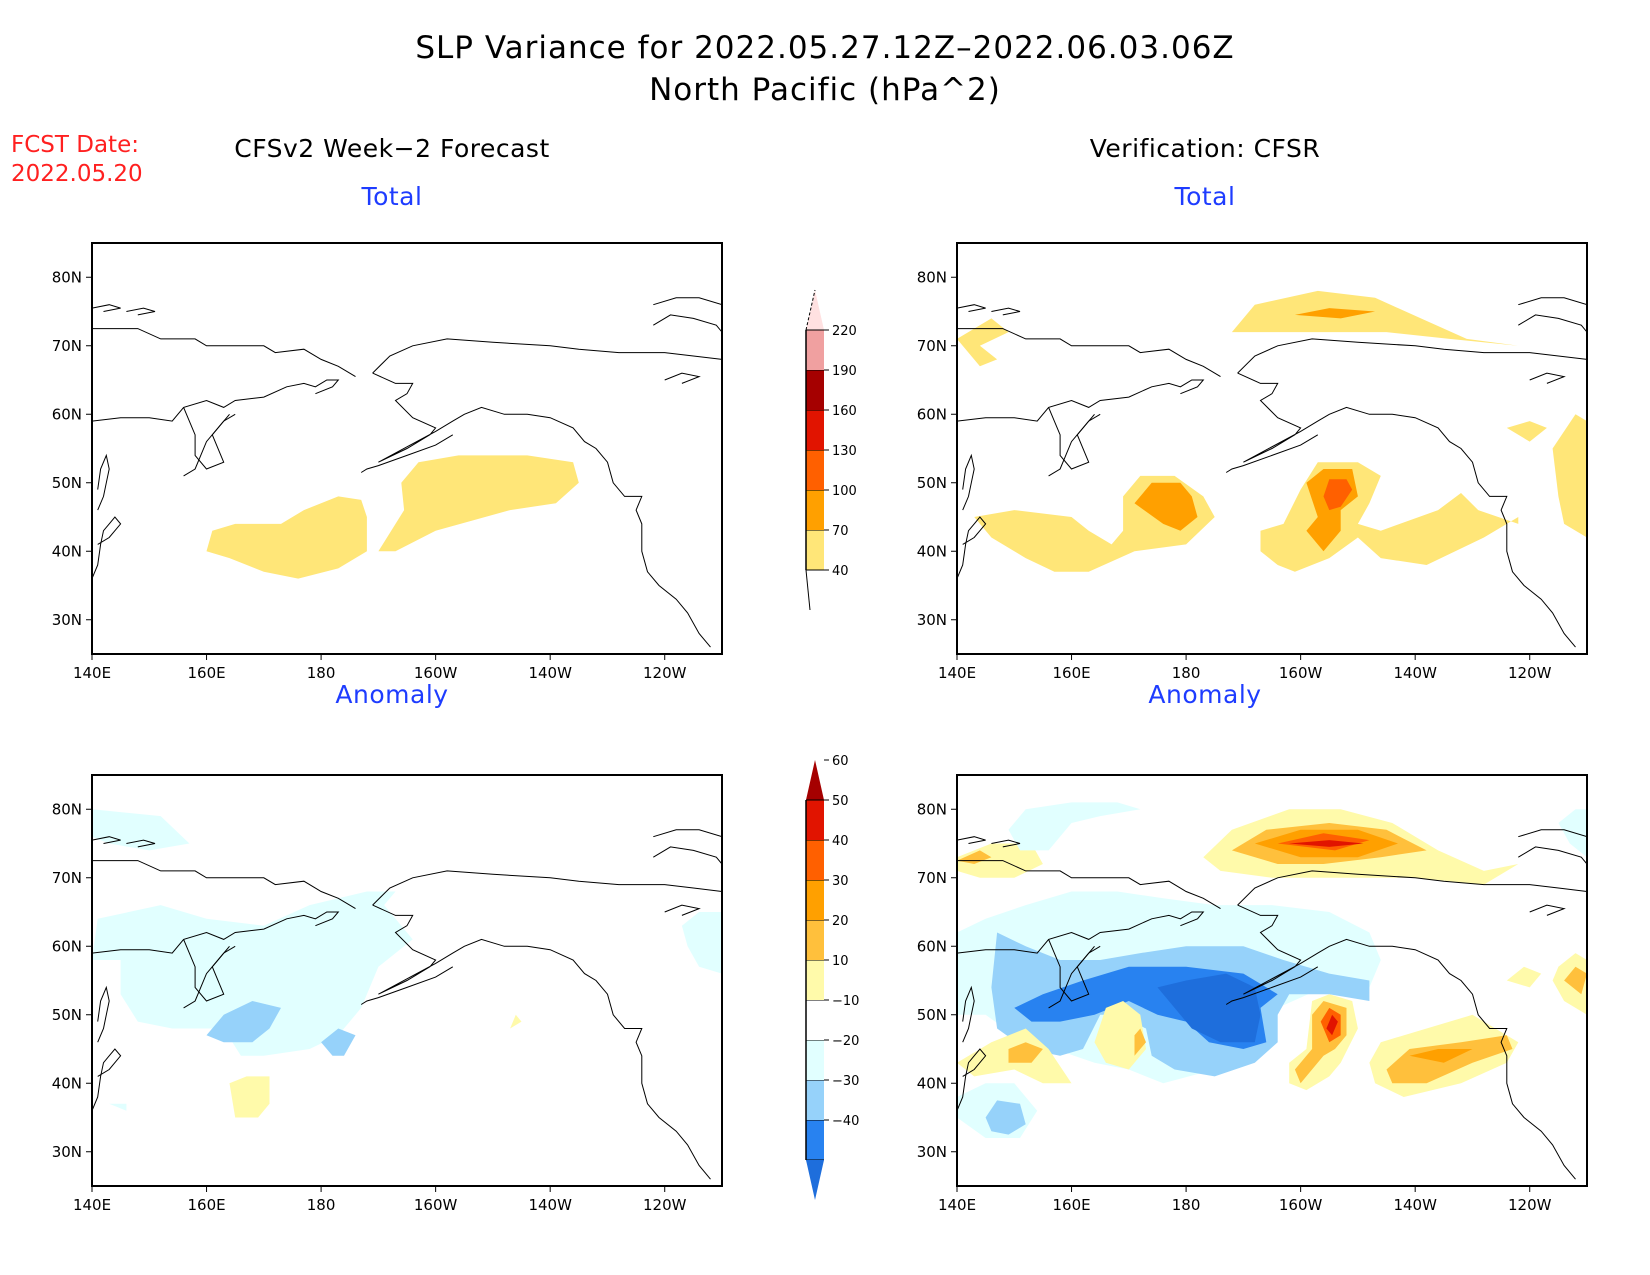 This screenshot has height=1275, width=1650. I want to click on x-tick-label: 180, so click(321, 1205).